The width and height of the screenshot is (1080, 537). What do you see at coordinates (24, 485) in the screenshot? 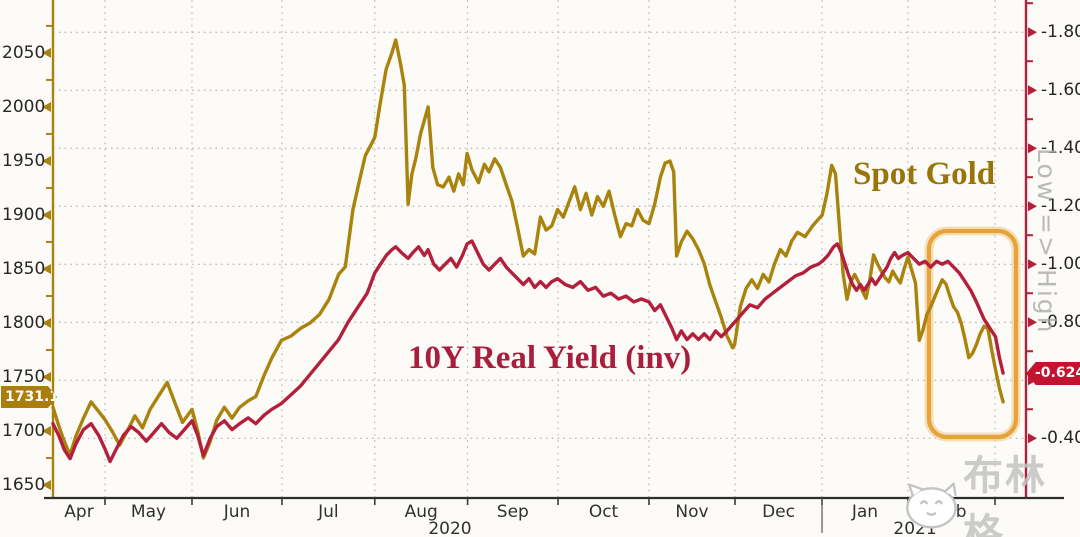
I see `left-axis-tick-label: 1650` at bounding box center [24, 485].